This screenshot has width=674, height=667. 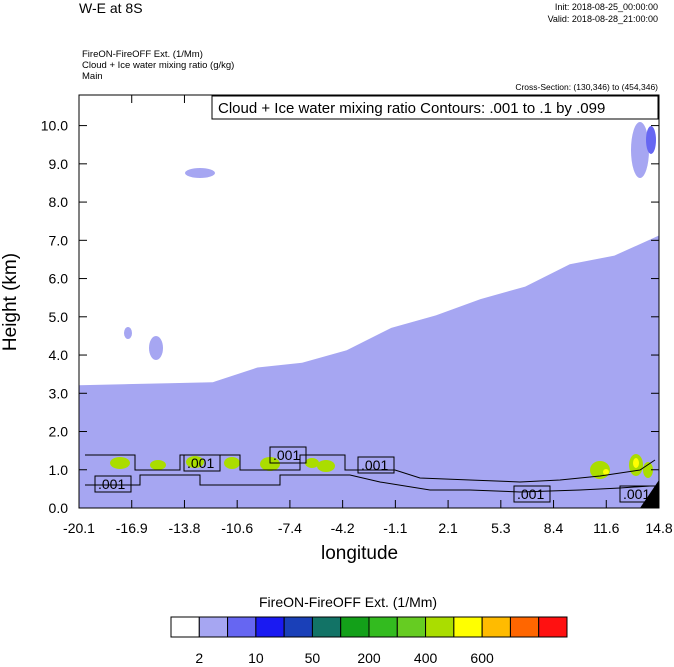 I want to click on colorbar-tick-label: 10, so click(x=256, y=658).